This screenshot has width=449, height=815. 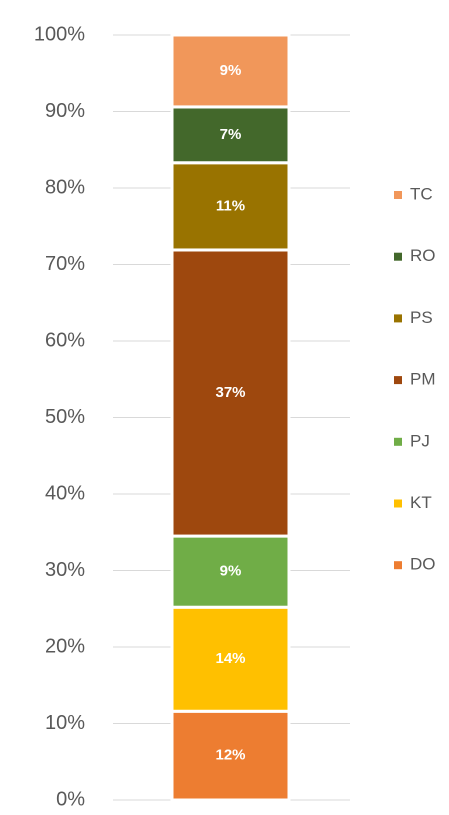 What do you see at coordinates (423, 379) in the screenshot?
I see `legend-label: PM` at bounding box center [423, 379].